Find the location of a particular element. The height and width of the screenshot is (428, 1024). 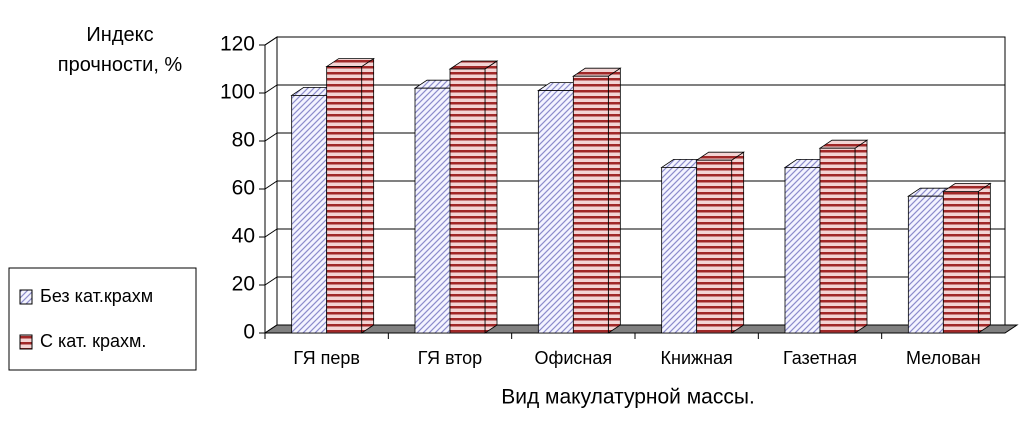

y-tick-label: 40 is located at coordinates (243, 236).